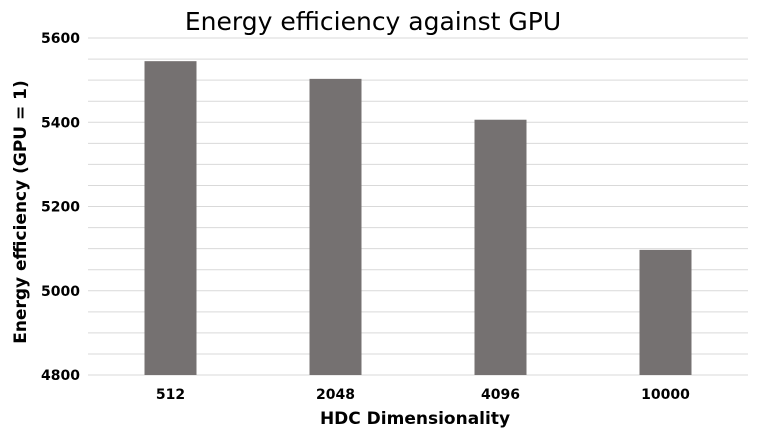 The width and height of the screenshot is (765, 430). Describe the element at coordinates (665, 395) in the screenshot. I see `x-tick-label: 10000` at that location.